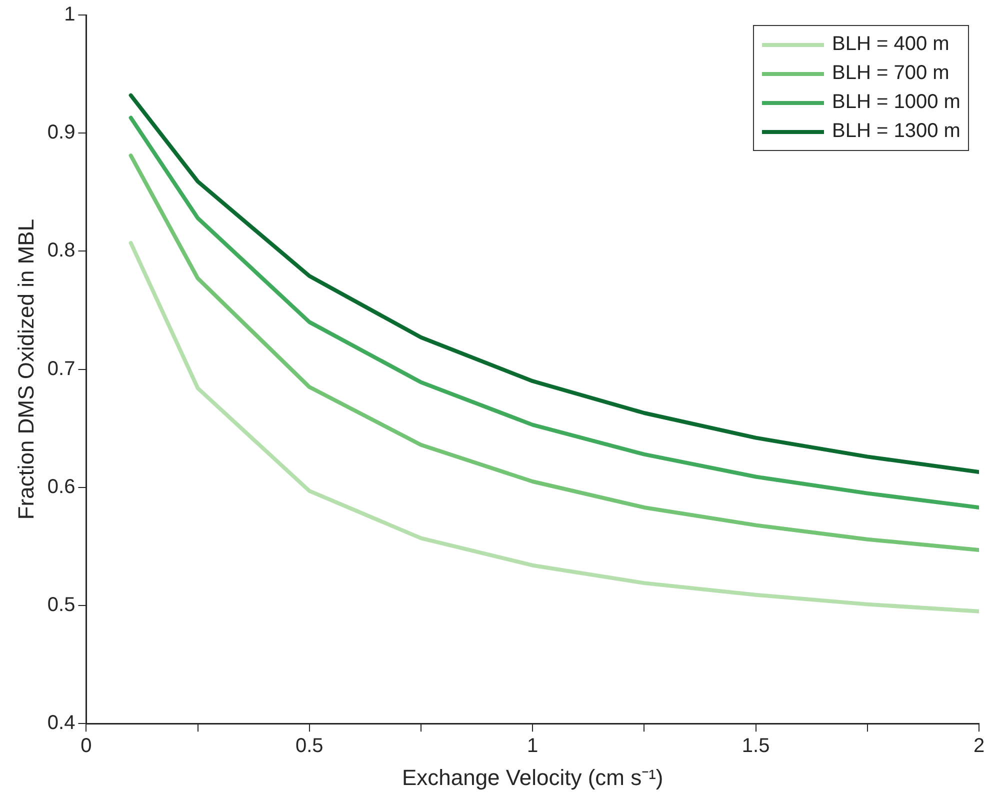  What do you see at coordinates (891, 73) in the screenshot?
I see `legend-label: BLH = 700 m` at bounding box center [891, 73].